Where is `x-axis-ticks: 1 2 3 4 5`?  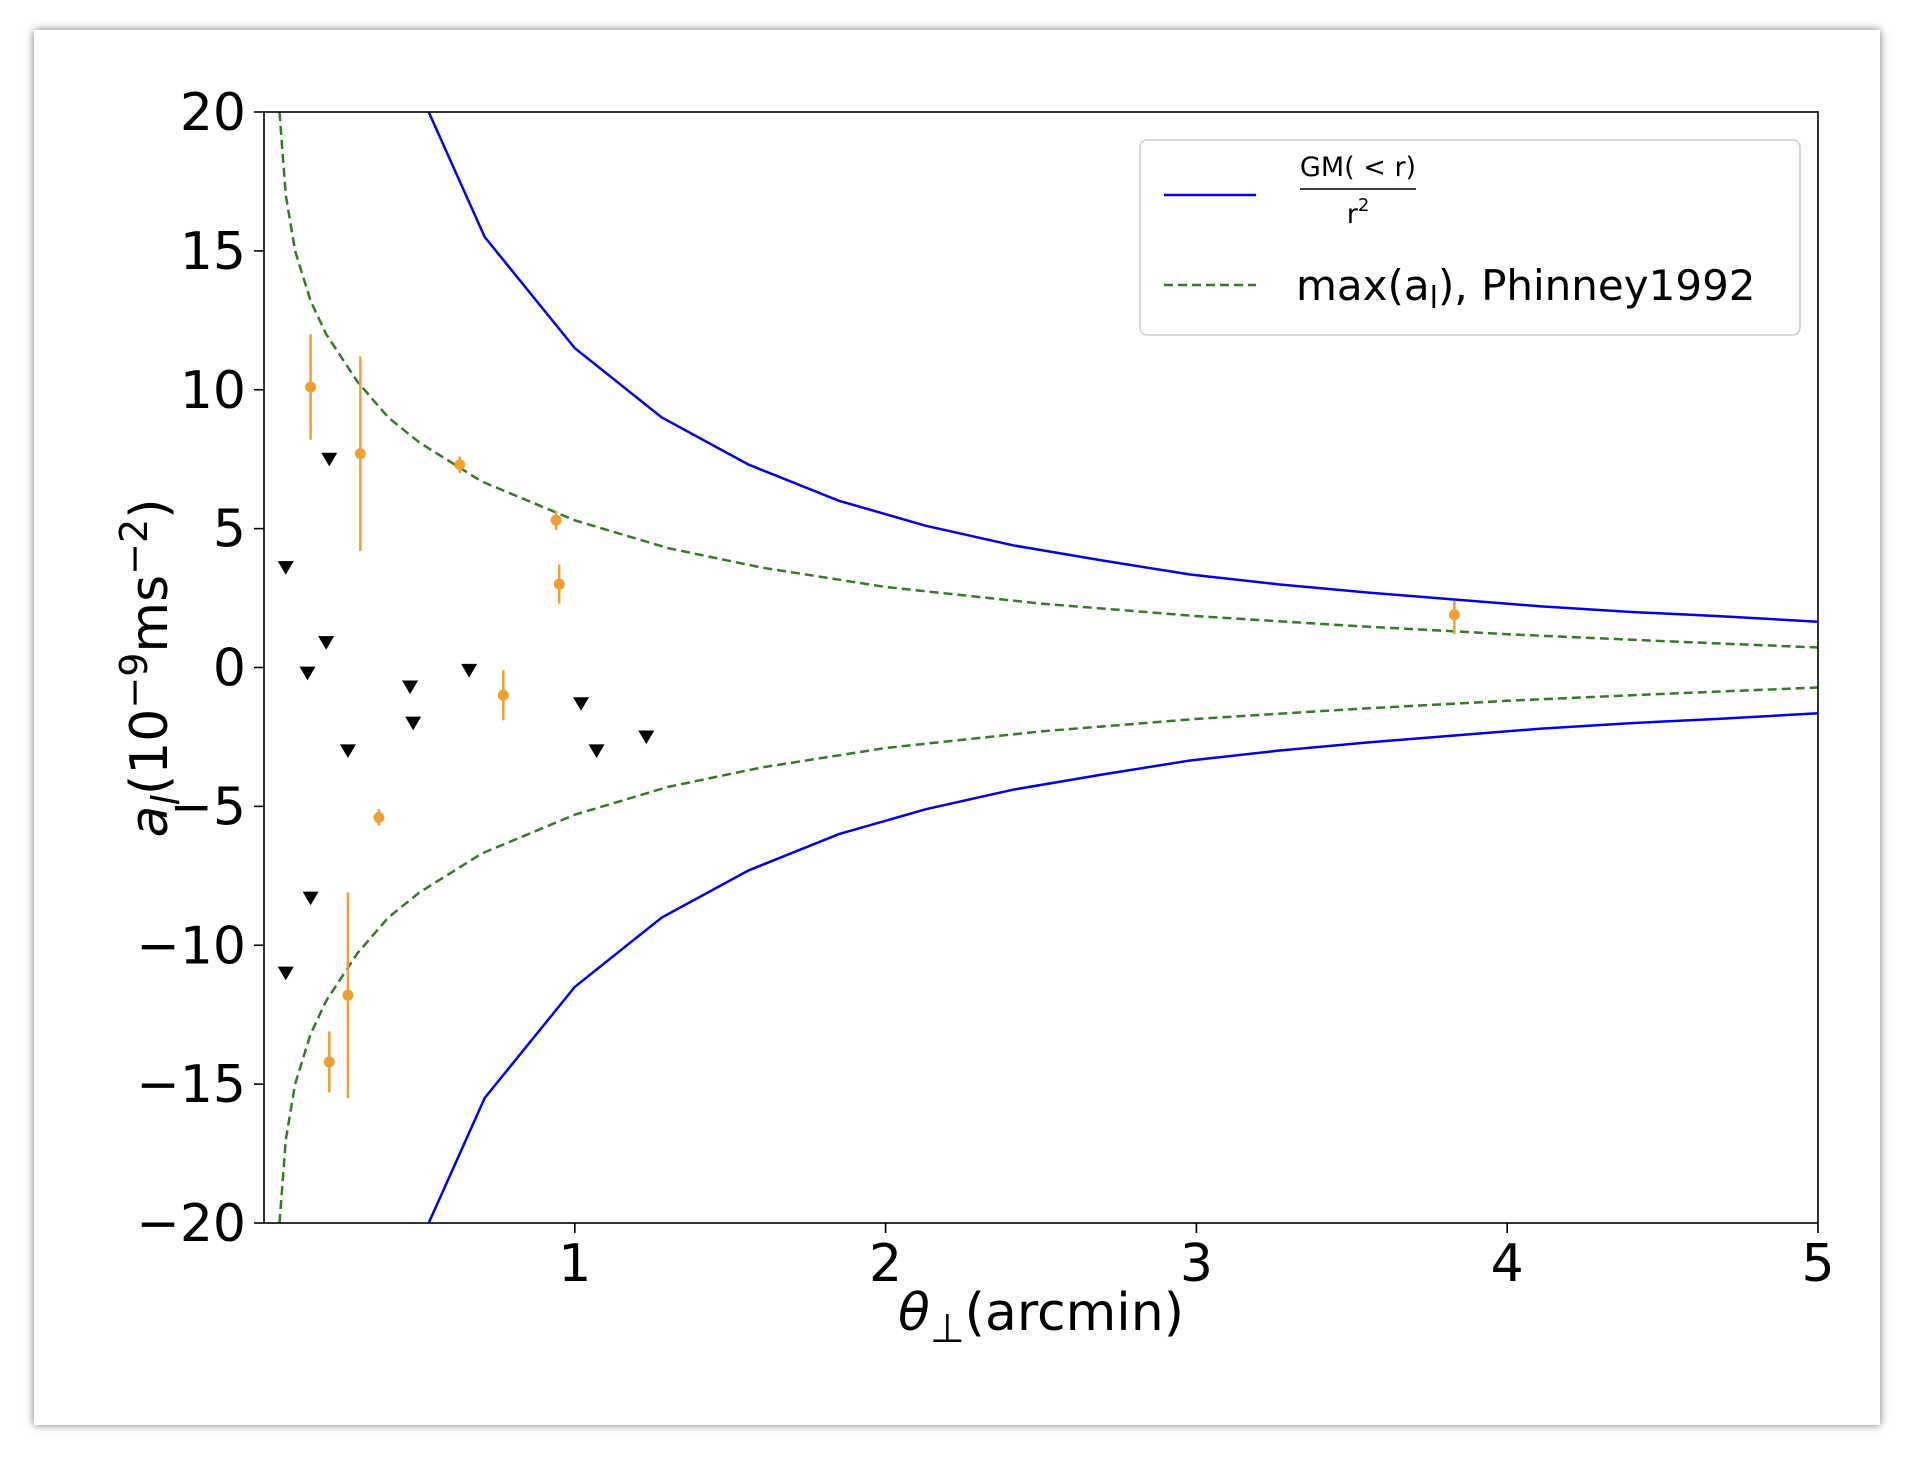 x-axis-ticks: 1 2 3 4 5 is located at coordinates (1196, 1258).